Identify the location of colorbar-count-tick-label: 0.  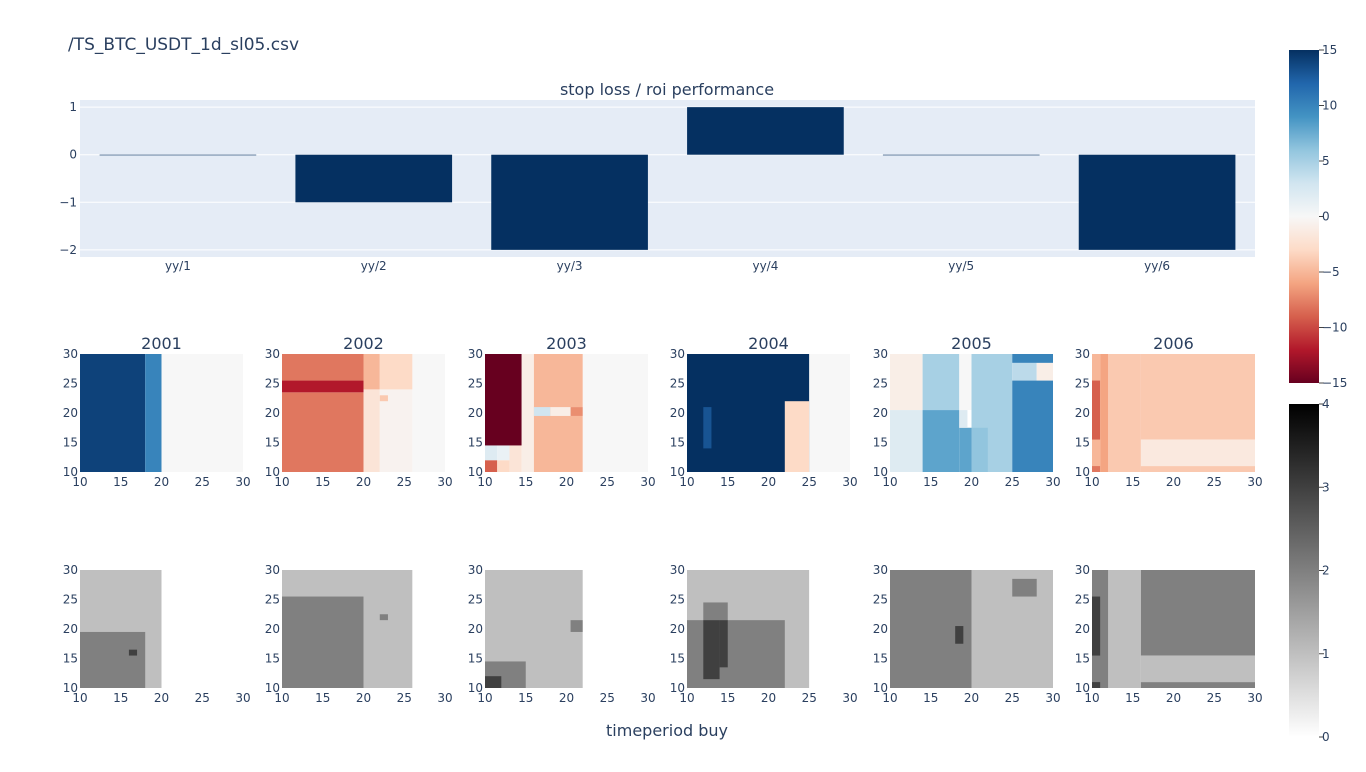
(1326, 737).